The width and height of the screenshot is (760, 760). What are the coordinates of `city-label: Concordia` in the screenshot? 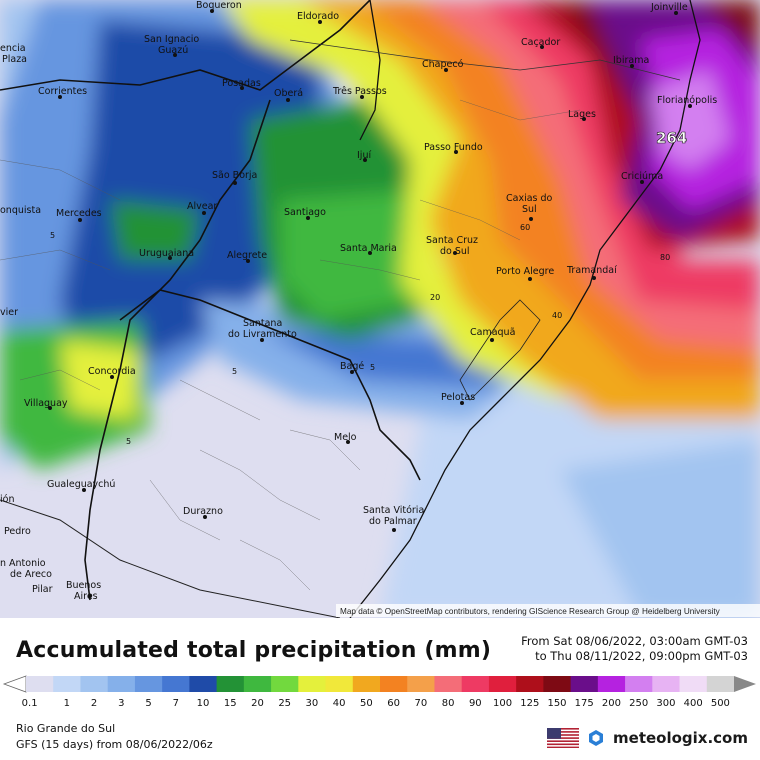 It's located at (112, 371).